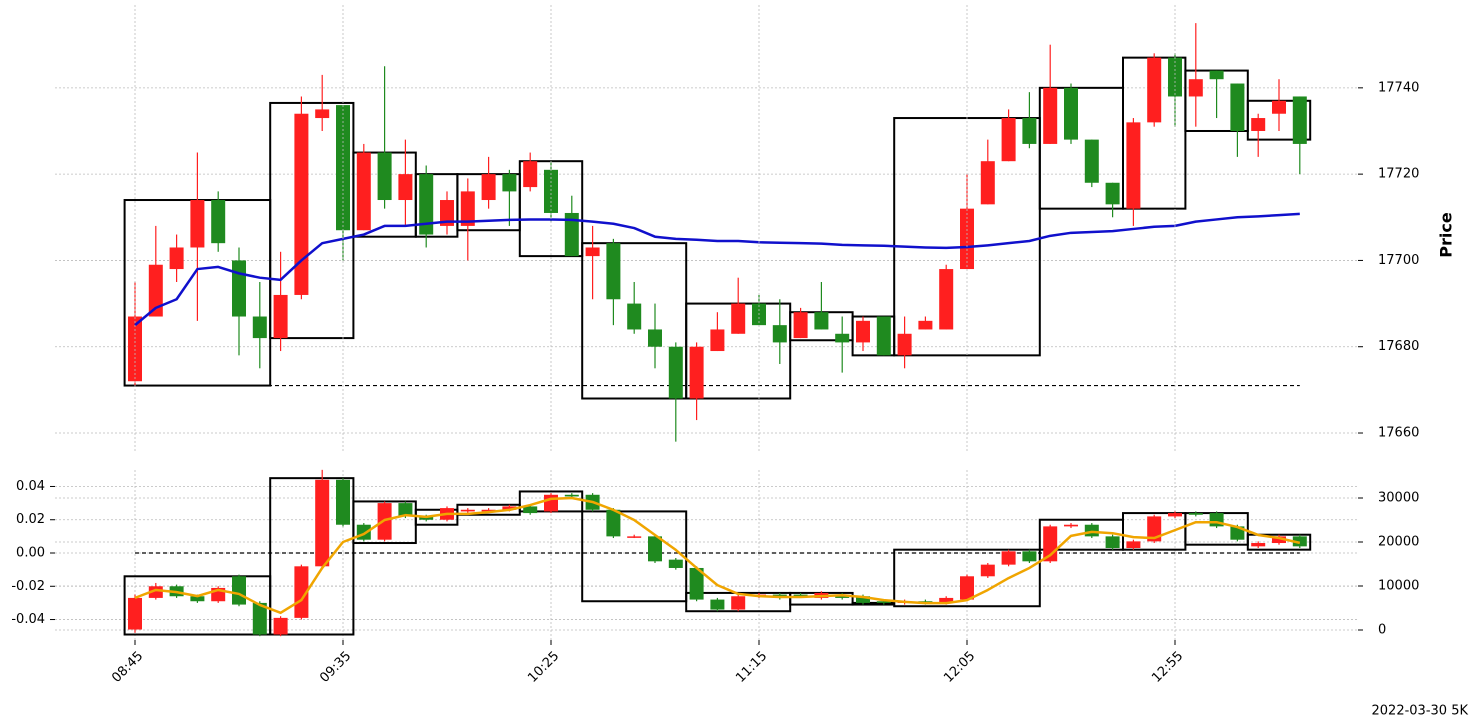  I want to click on y-tick-label: 0.04, so click(30, 486).